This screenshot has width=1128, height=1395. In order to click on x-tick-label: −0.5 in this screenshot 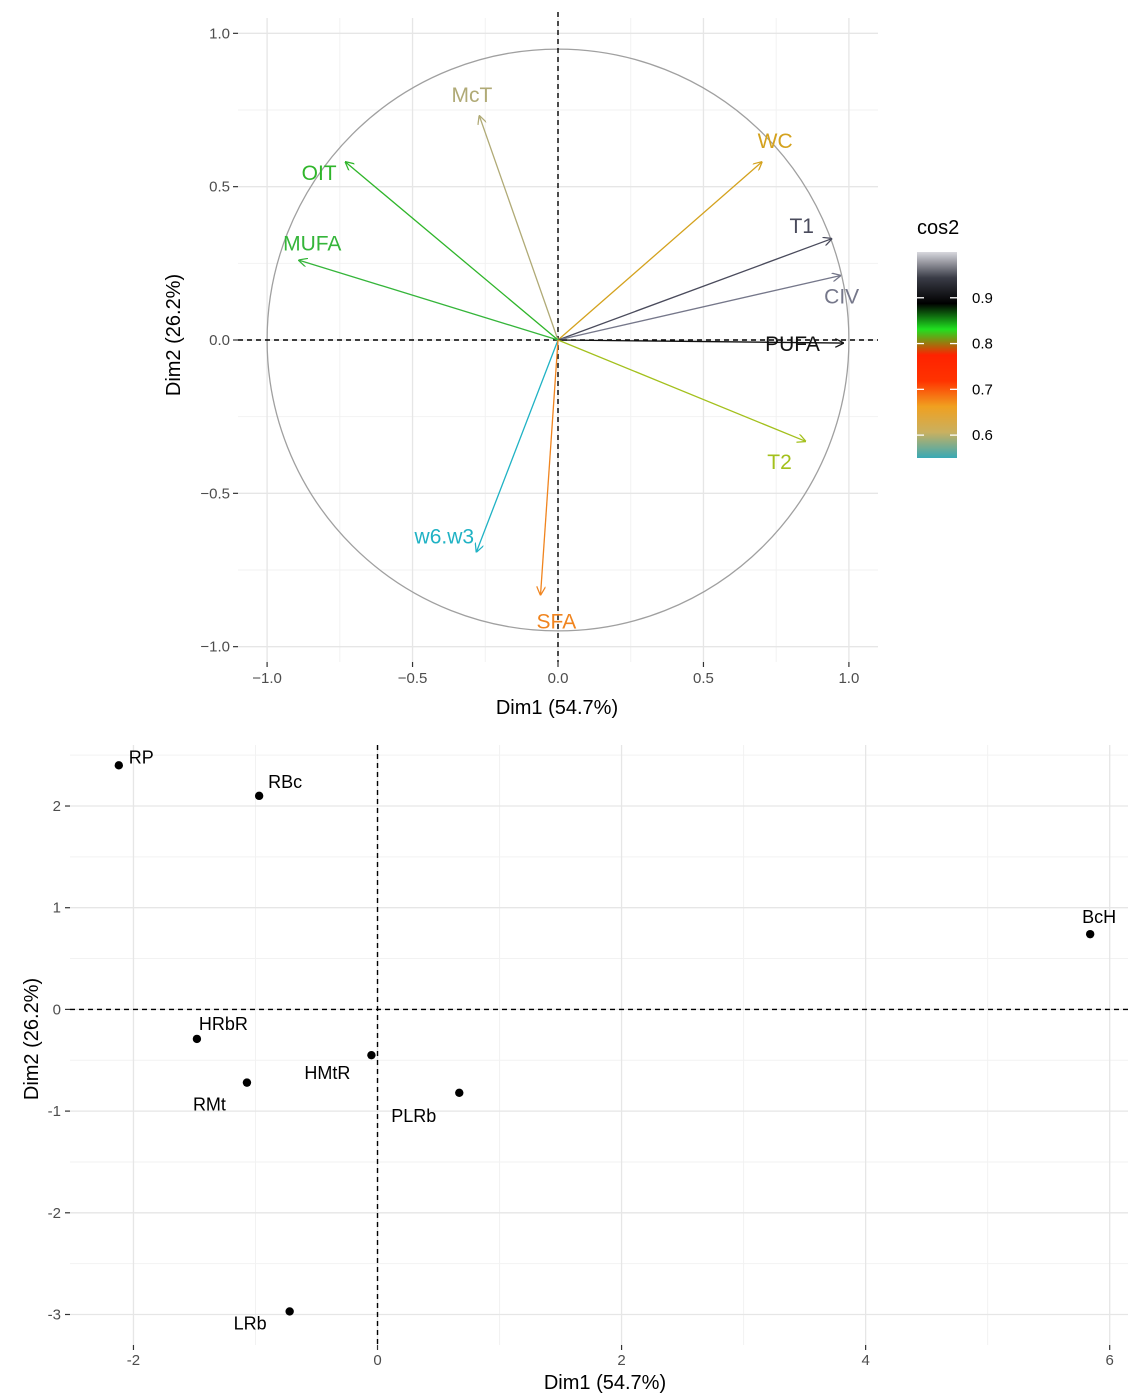, I will do `click(413, 678)`.